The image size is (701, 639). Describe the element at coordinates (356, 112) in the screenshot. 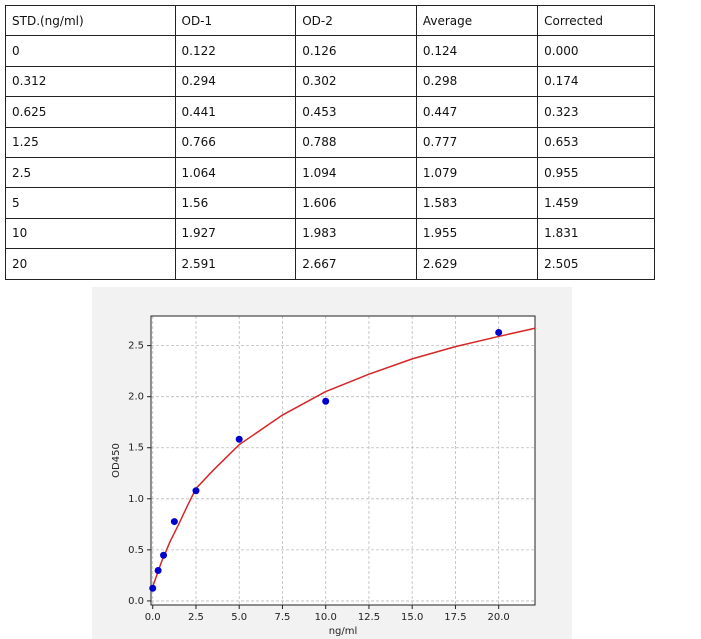

I see `table-cell: 0.453` at that location.